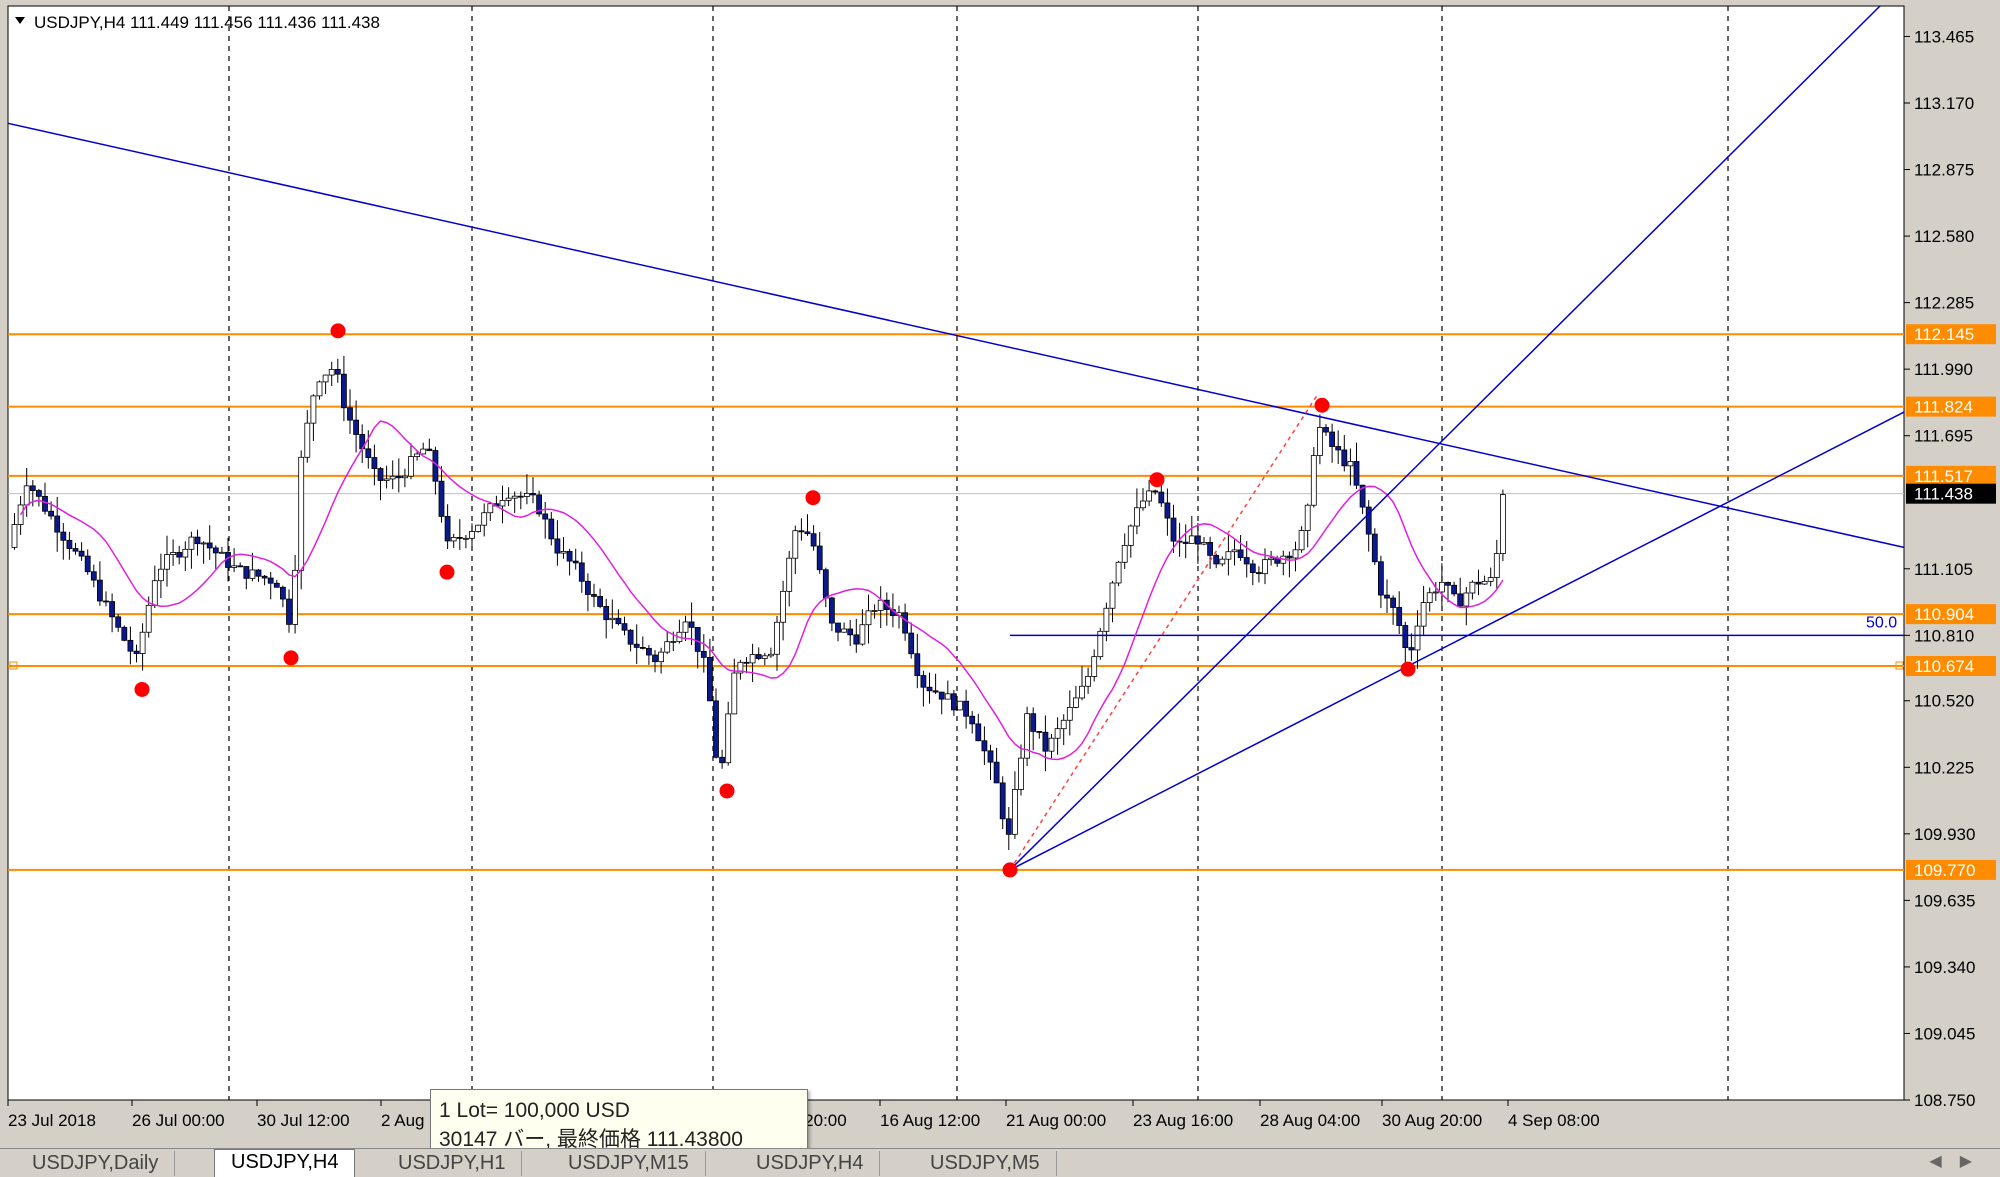 The height and width of the screenshot is (1177, 2000). I want to click on tab-usdjpy-h1: USDJPY,H1, so click(452, 1163).